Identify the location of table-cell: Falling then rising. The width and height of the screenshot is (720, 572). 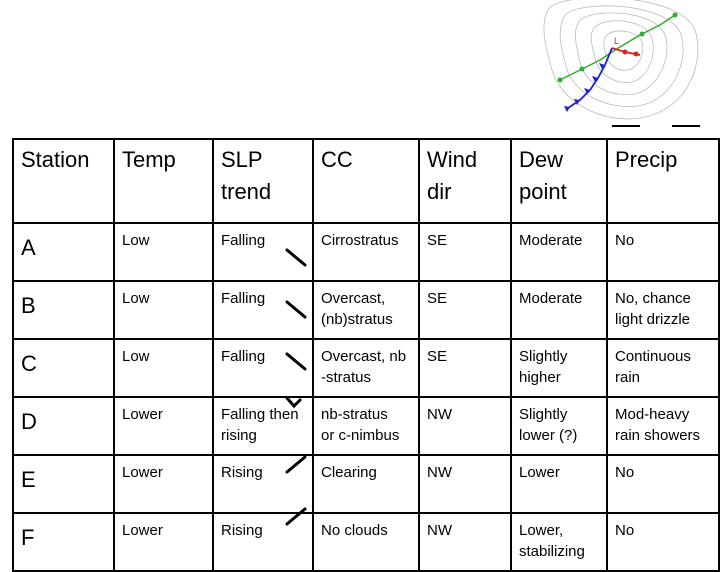
(263, 426).